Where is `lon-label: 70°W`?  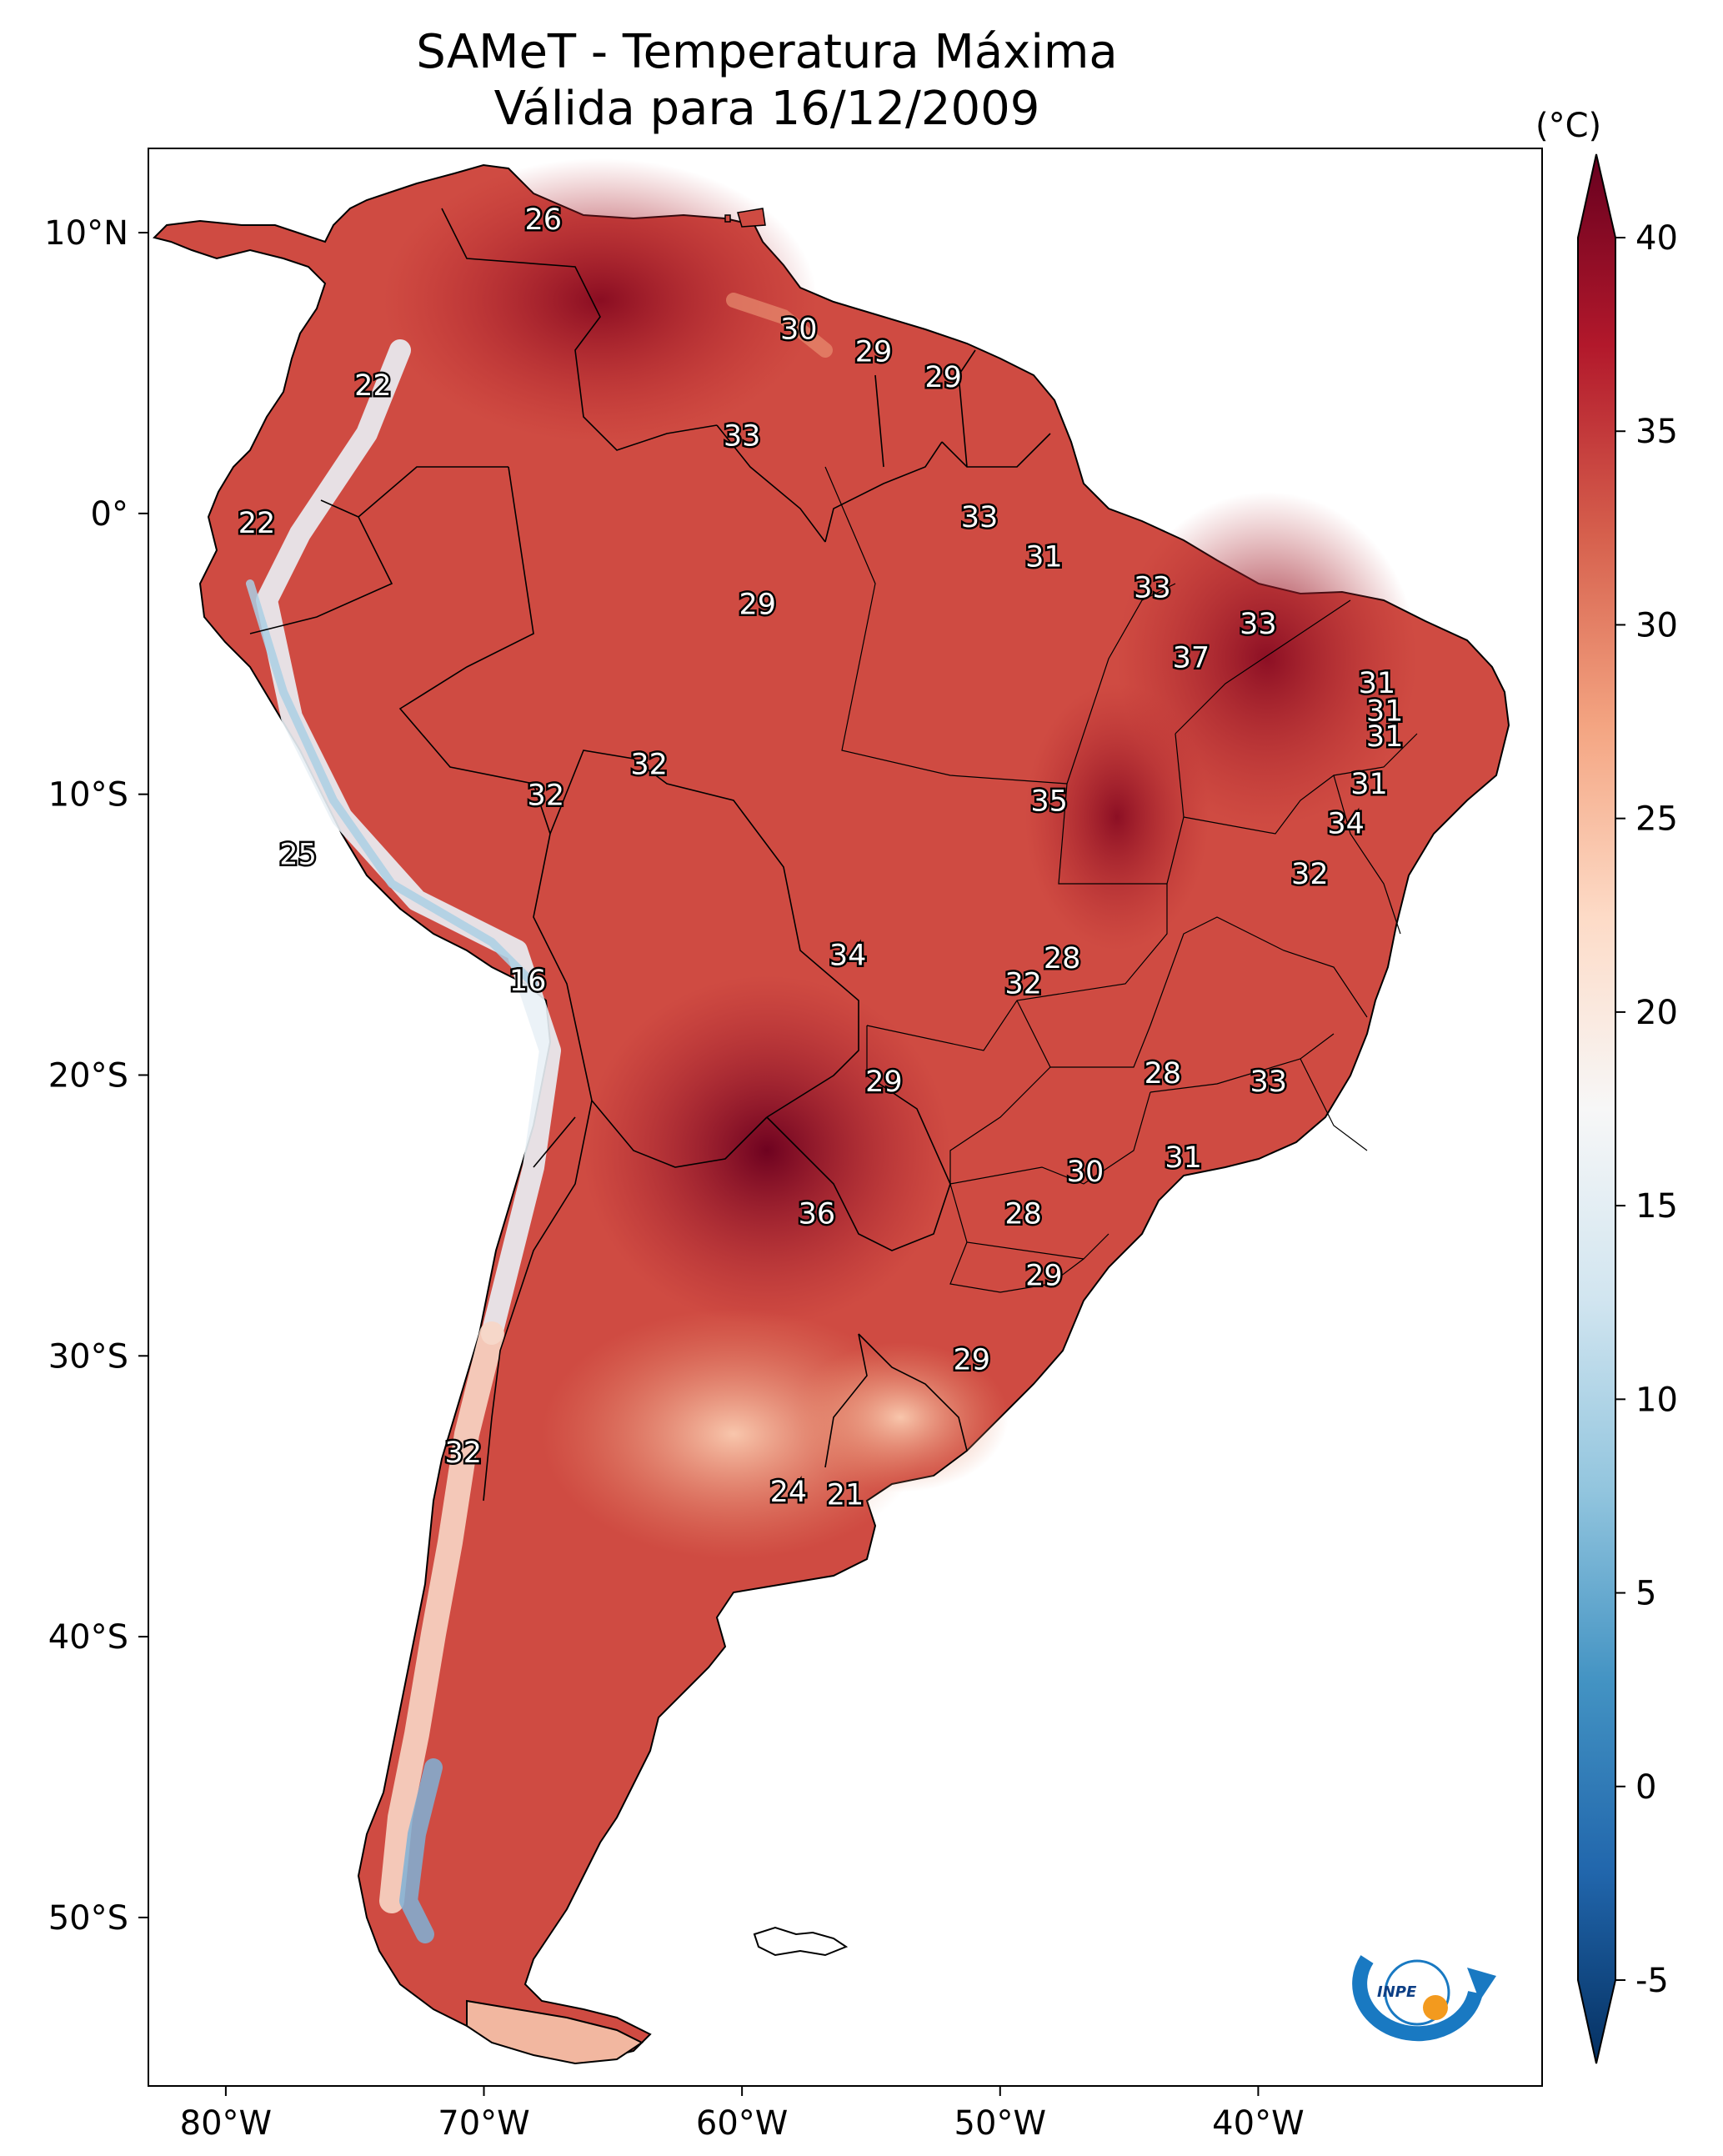 lon-label: 70°W is located at coordinates (484, 2123).